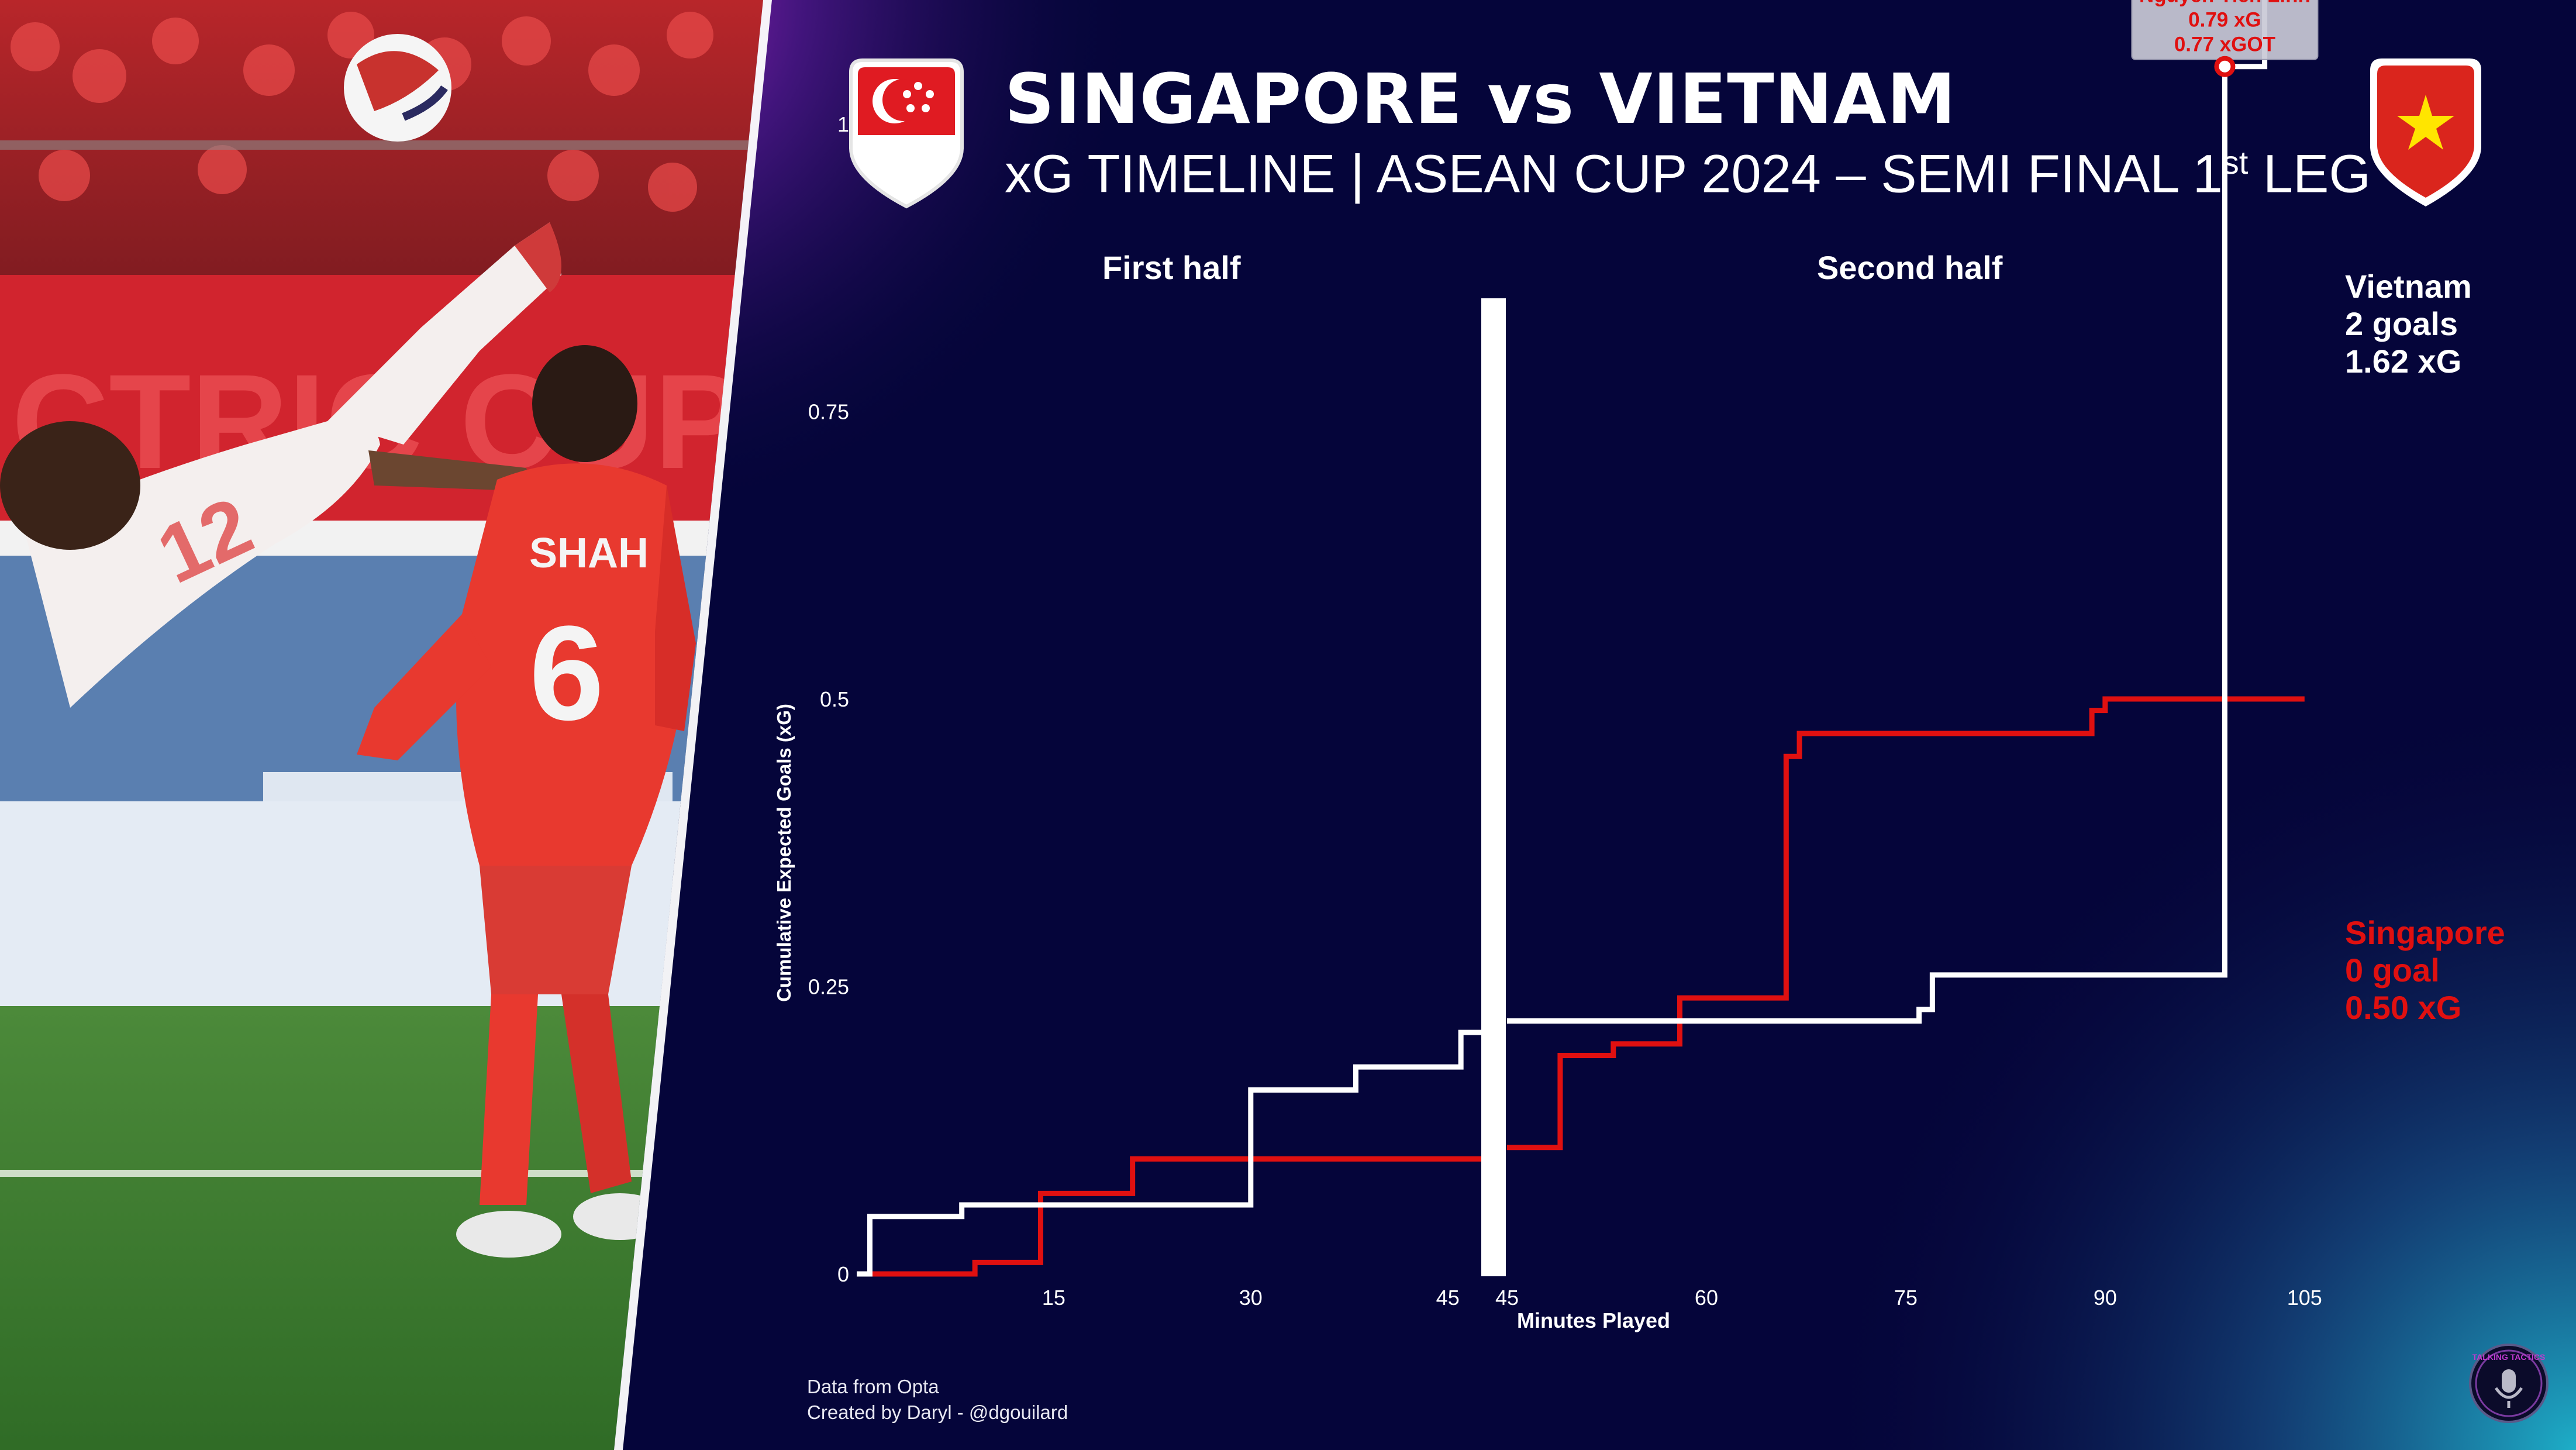 This screenshot has width=2576, height=1450. What do you see at coordinates (1173, 1153) in the screenshot?
I see `vietnam-first-half-line` at bounding box center [1173, 1153].